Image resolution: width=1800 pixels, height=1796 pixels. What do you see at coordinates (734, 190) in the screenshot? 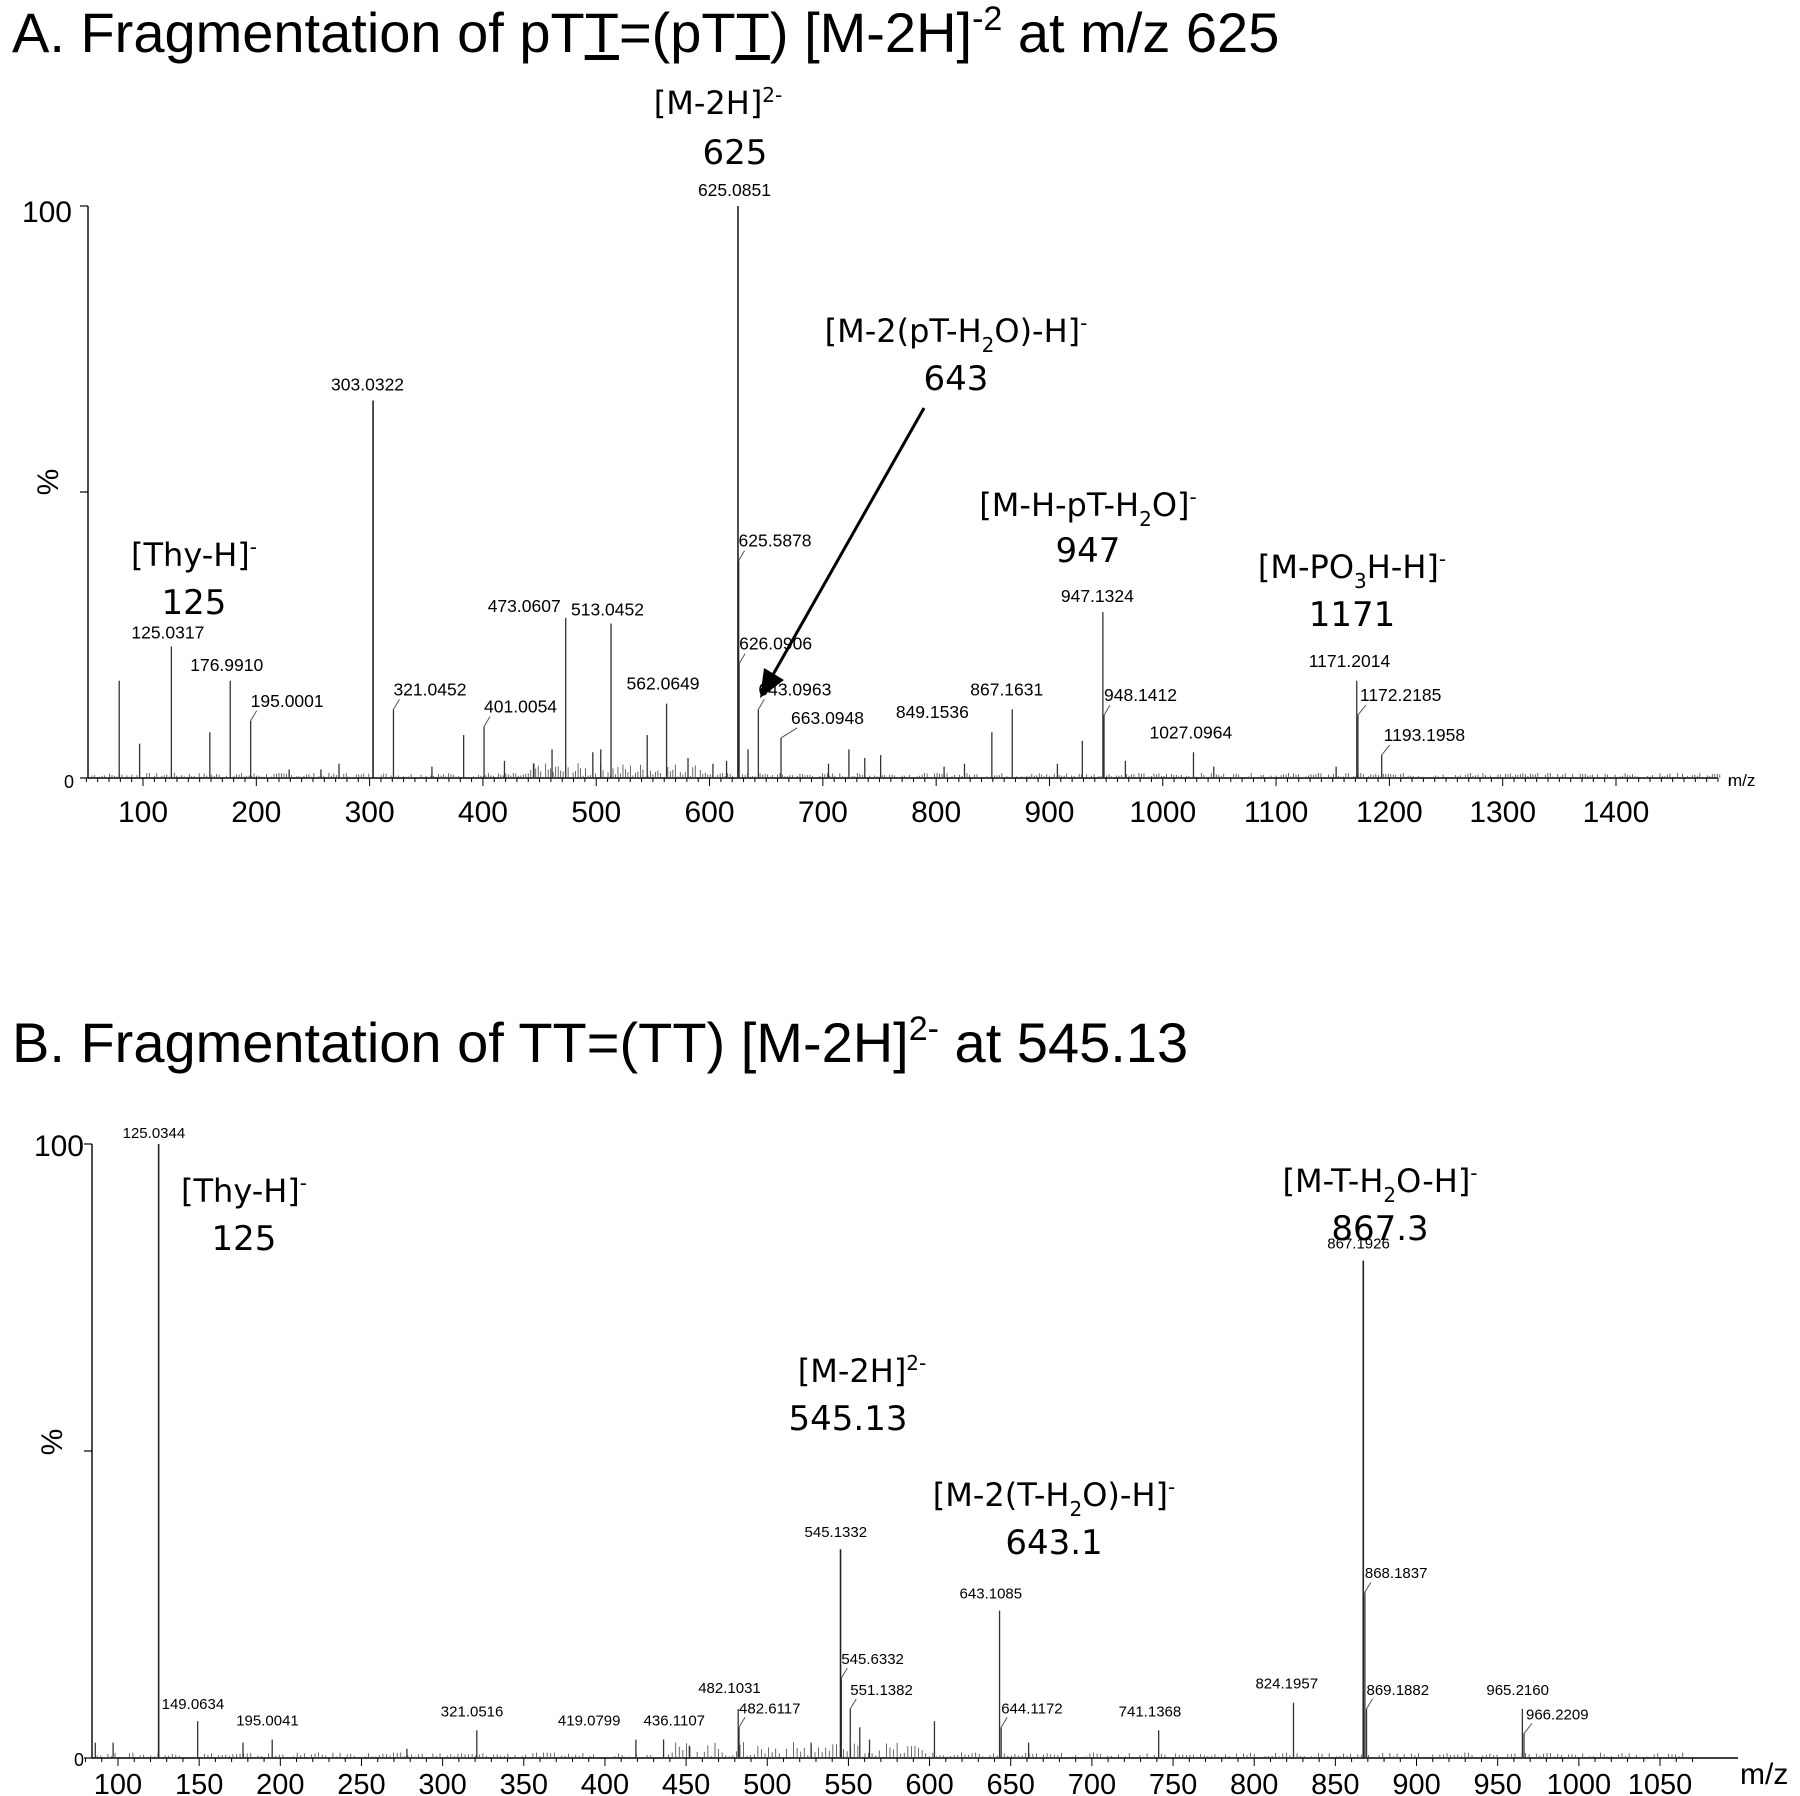
I see `peak-label-625-0851-a: 625.0851` at bounding box center [734, 190].